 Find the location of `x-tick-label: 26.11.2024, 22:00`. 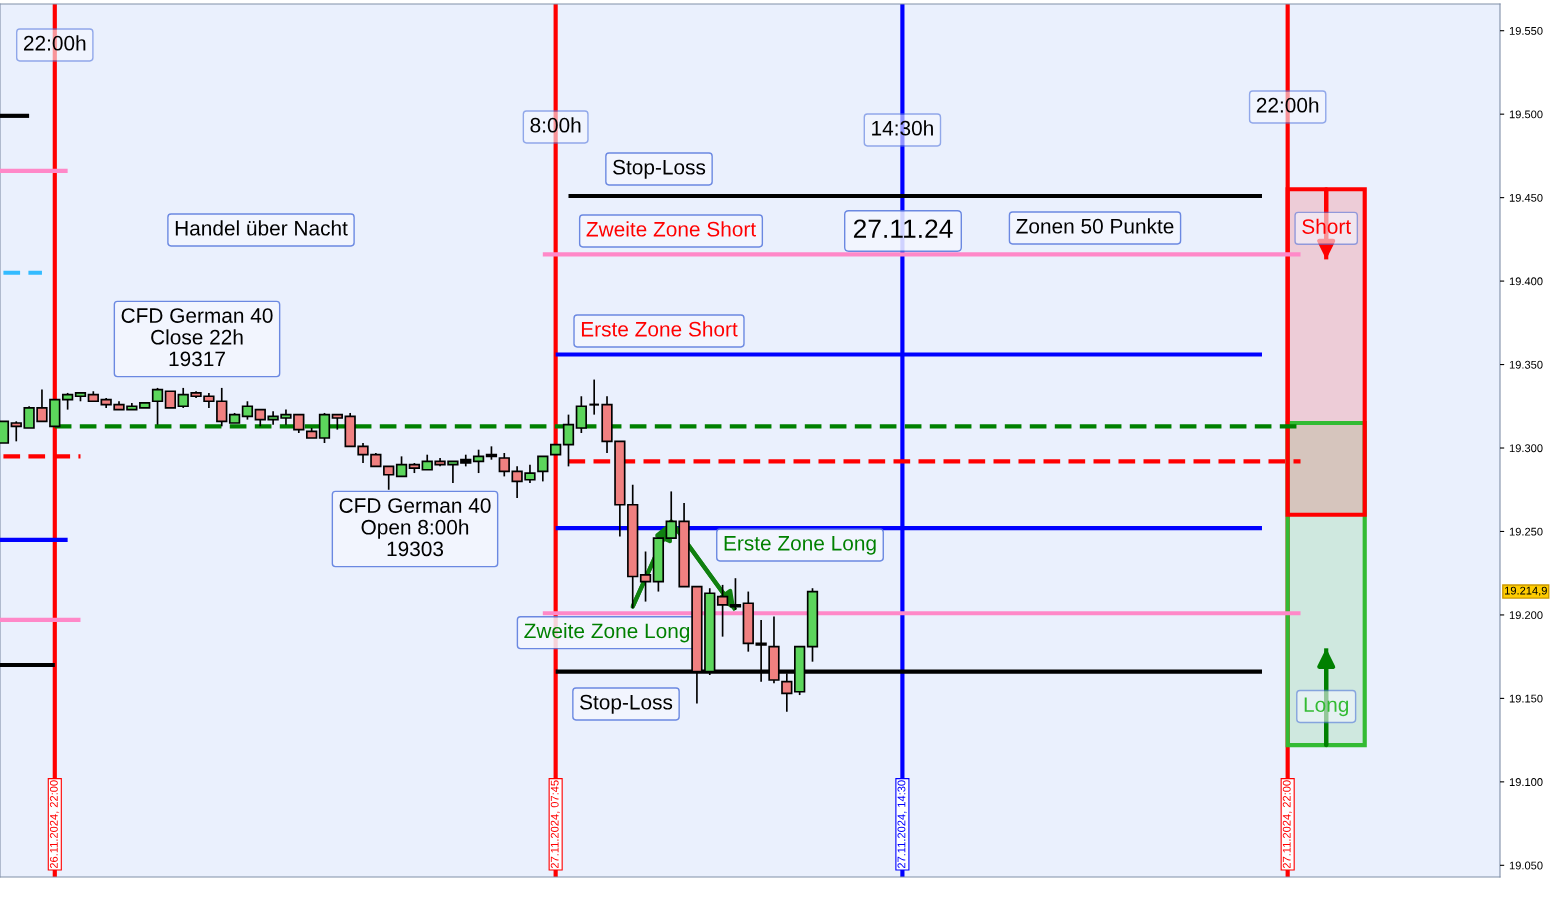

x-tick-label: 26.11.2024, 22:00 is located at coordinates (54, 824).